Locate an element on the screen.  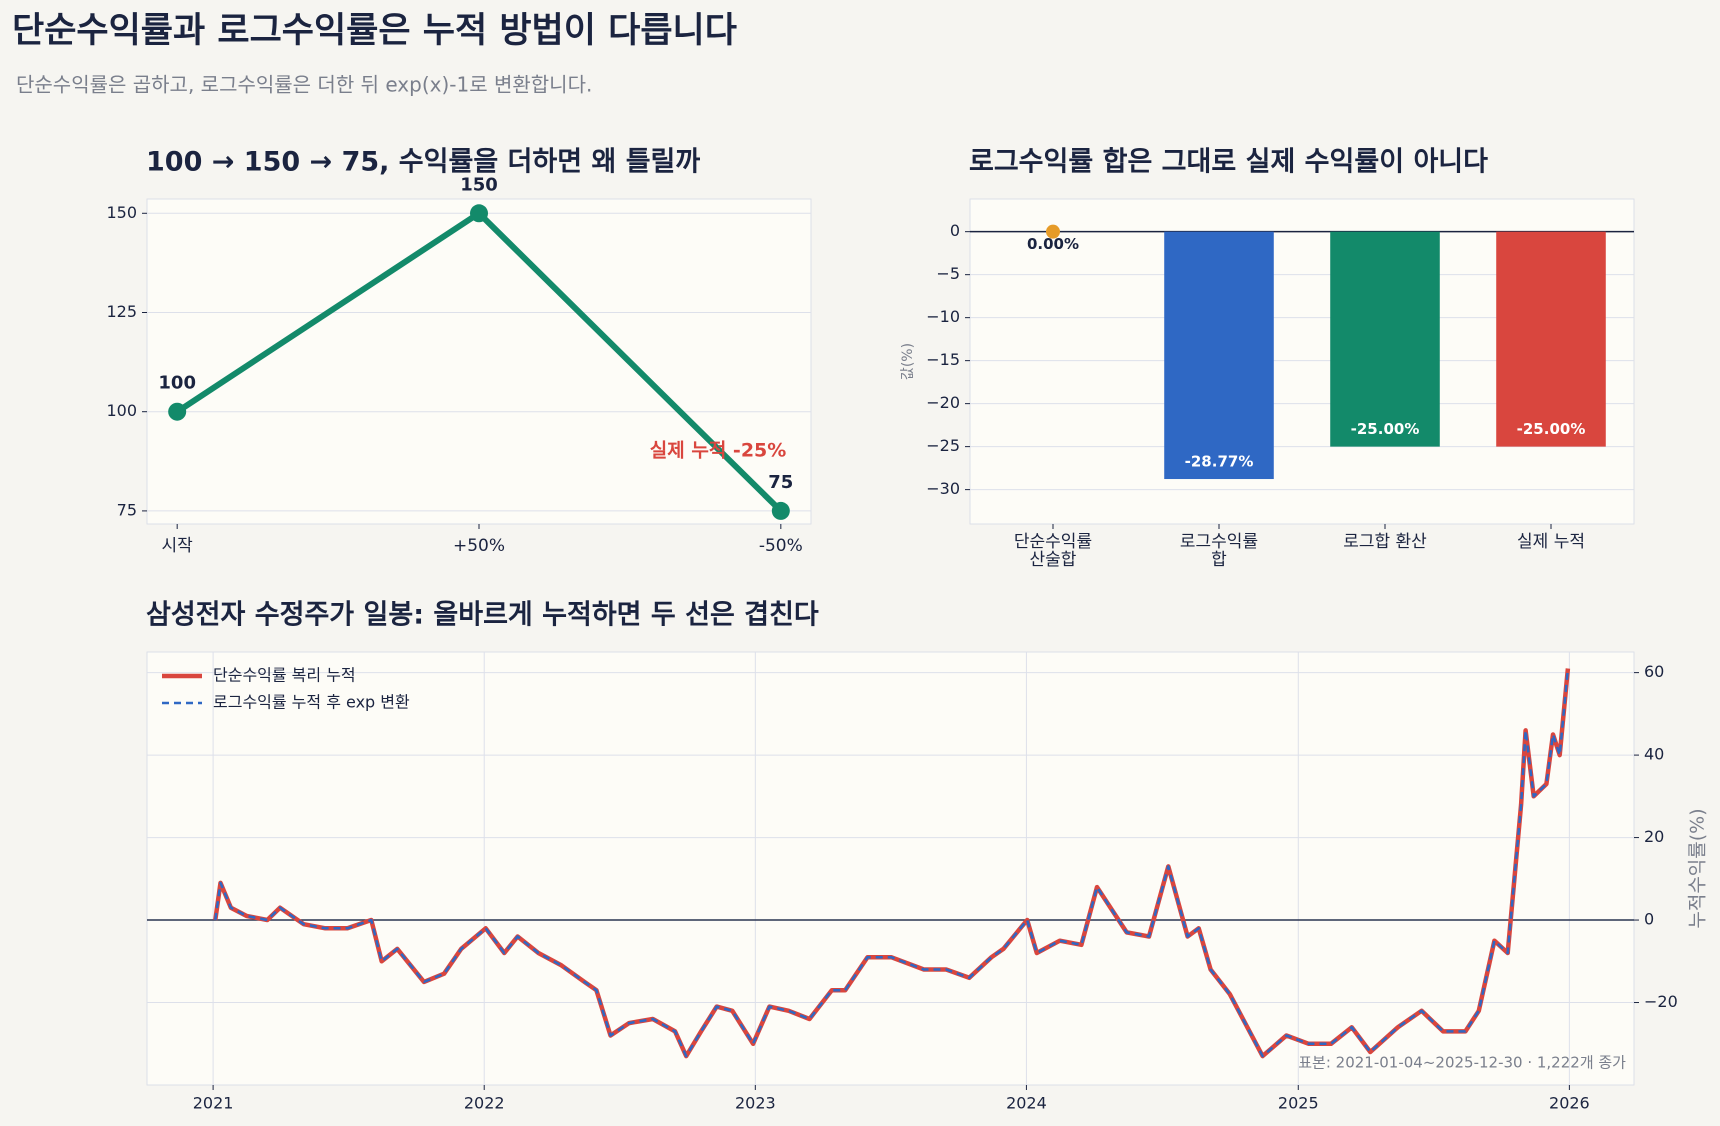
page-subtitle: 단순수익률은 곱하고, 로그수익률은 더한 뒤 exp(x)-1로 변환합니다. is located at coordinates (304, 85).